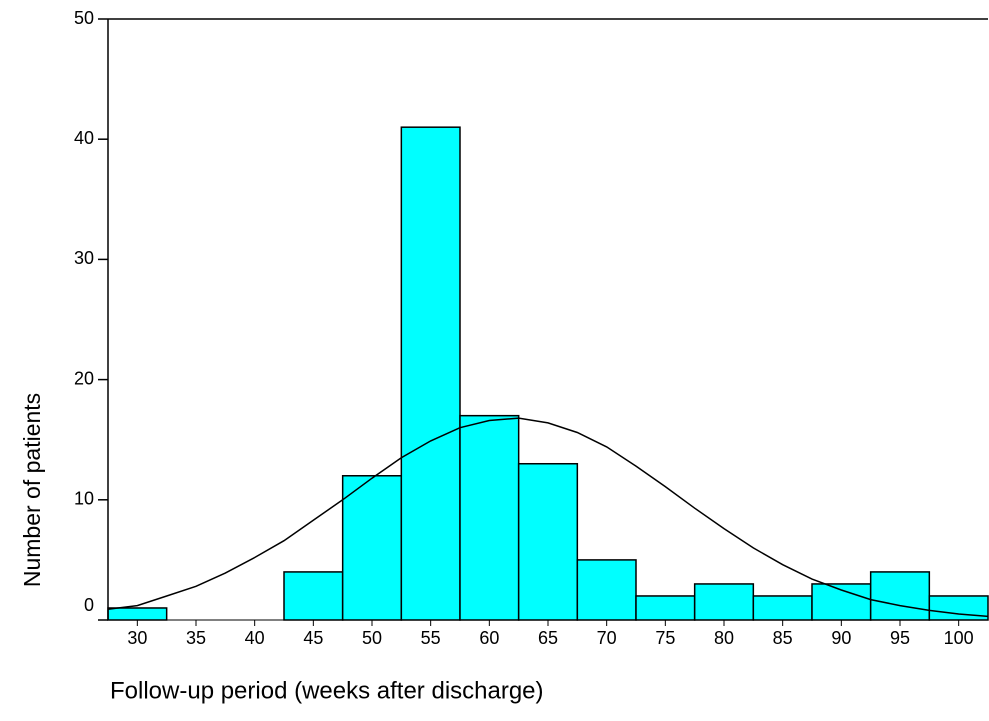 Image resolution: width=989 pixels, height=721 pixels. What do you see at coordinates (959, 638) in the screenshot?
I see `x-tick-label: 100` at bounding box center [959, 638].